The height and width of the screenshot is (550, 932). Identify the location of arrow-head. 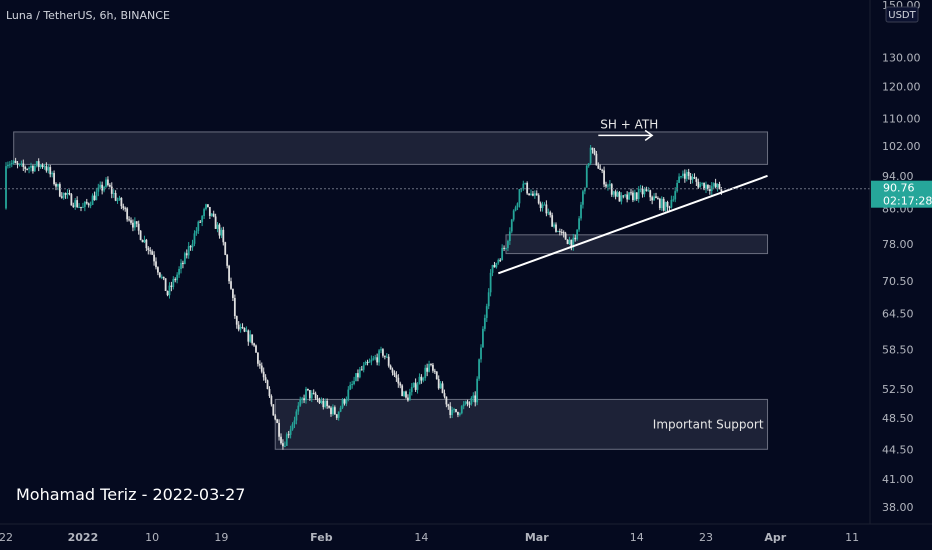
(649, 135).